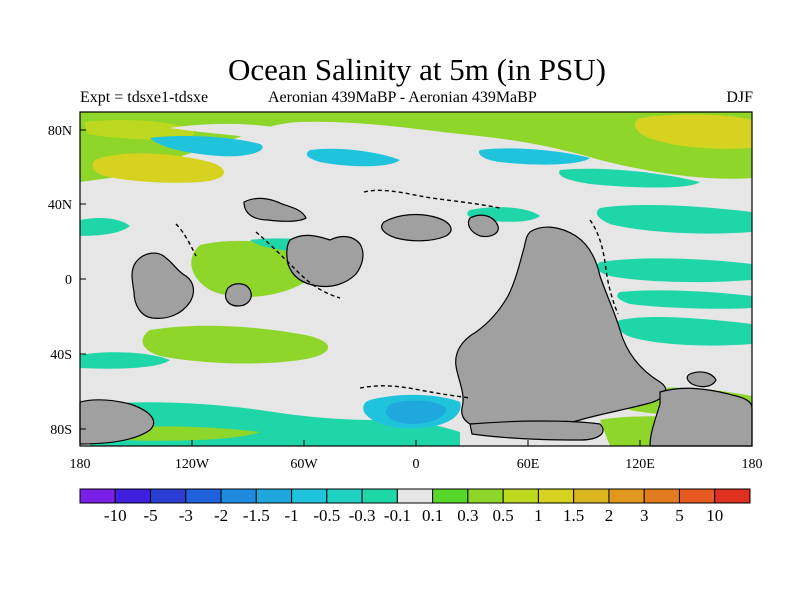 Image resolution: width=800 pixels, height=600 pixels. What do you see at coordinates (163, 285) in the screenshot?
I see `continent-west-island` at bounding box center [163, 285].